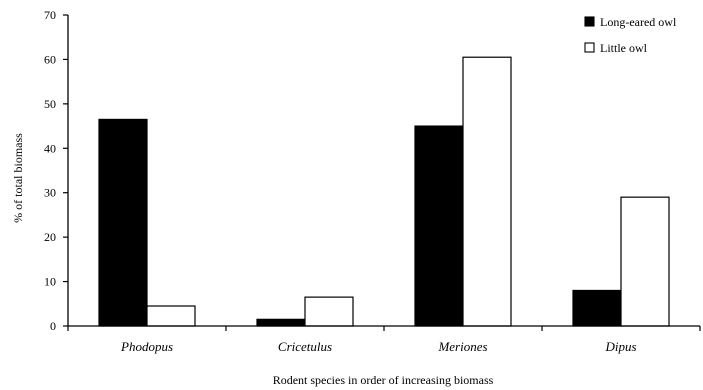  I want to click on category-labels: Phodopus Cricetulus Meriones Dipus, so click(378, 346).